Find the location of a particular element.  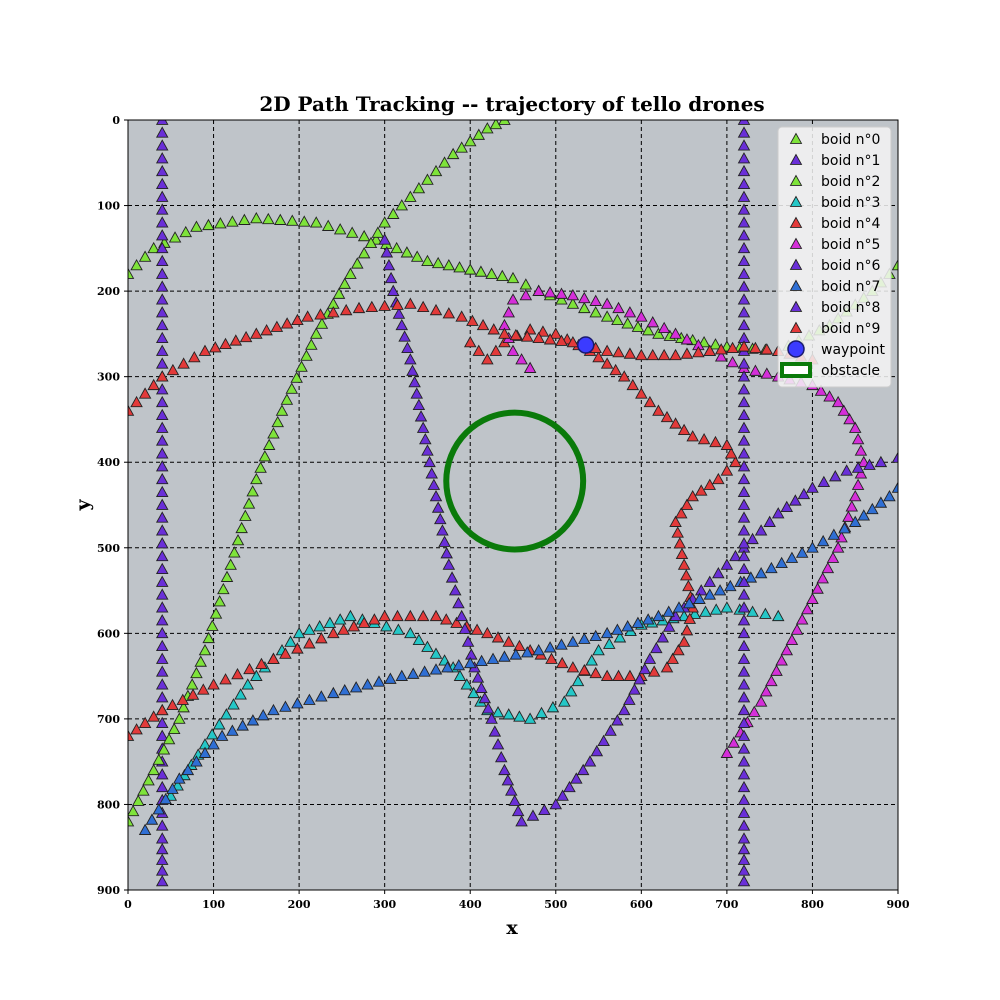

y-tick-label: 0 is located at coordinates (116, 120).